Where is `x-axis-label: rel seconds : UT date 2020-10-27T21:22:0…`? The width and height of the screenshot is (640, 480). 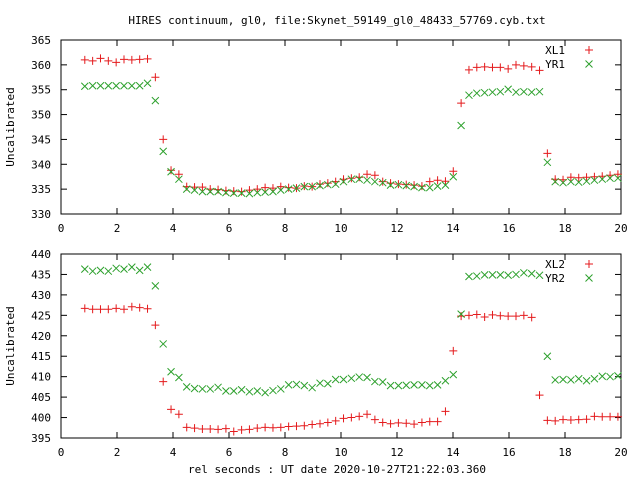
x-axis-label: rel seconds : UT date 2020-10-27T21:22:0… is located at coordinates (337, 469).